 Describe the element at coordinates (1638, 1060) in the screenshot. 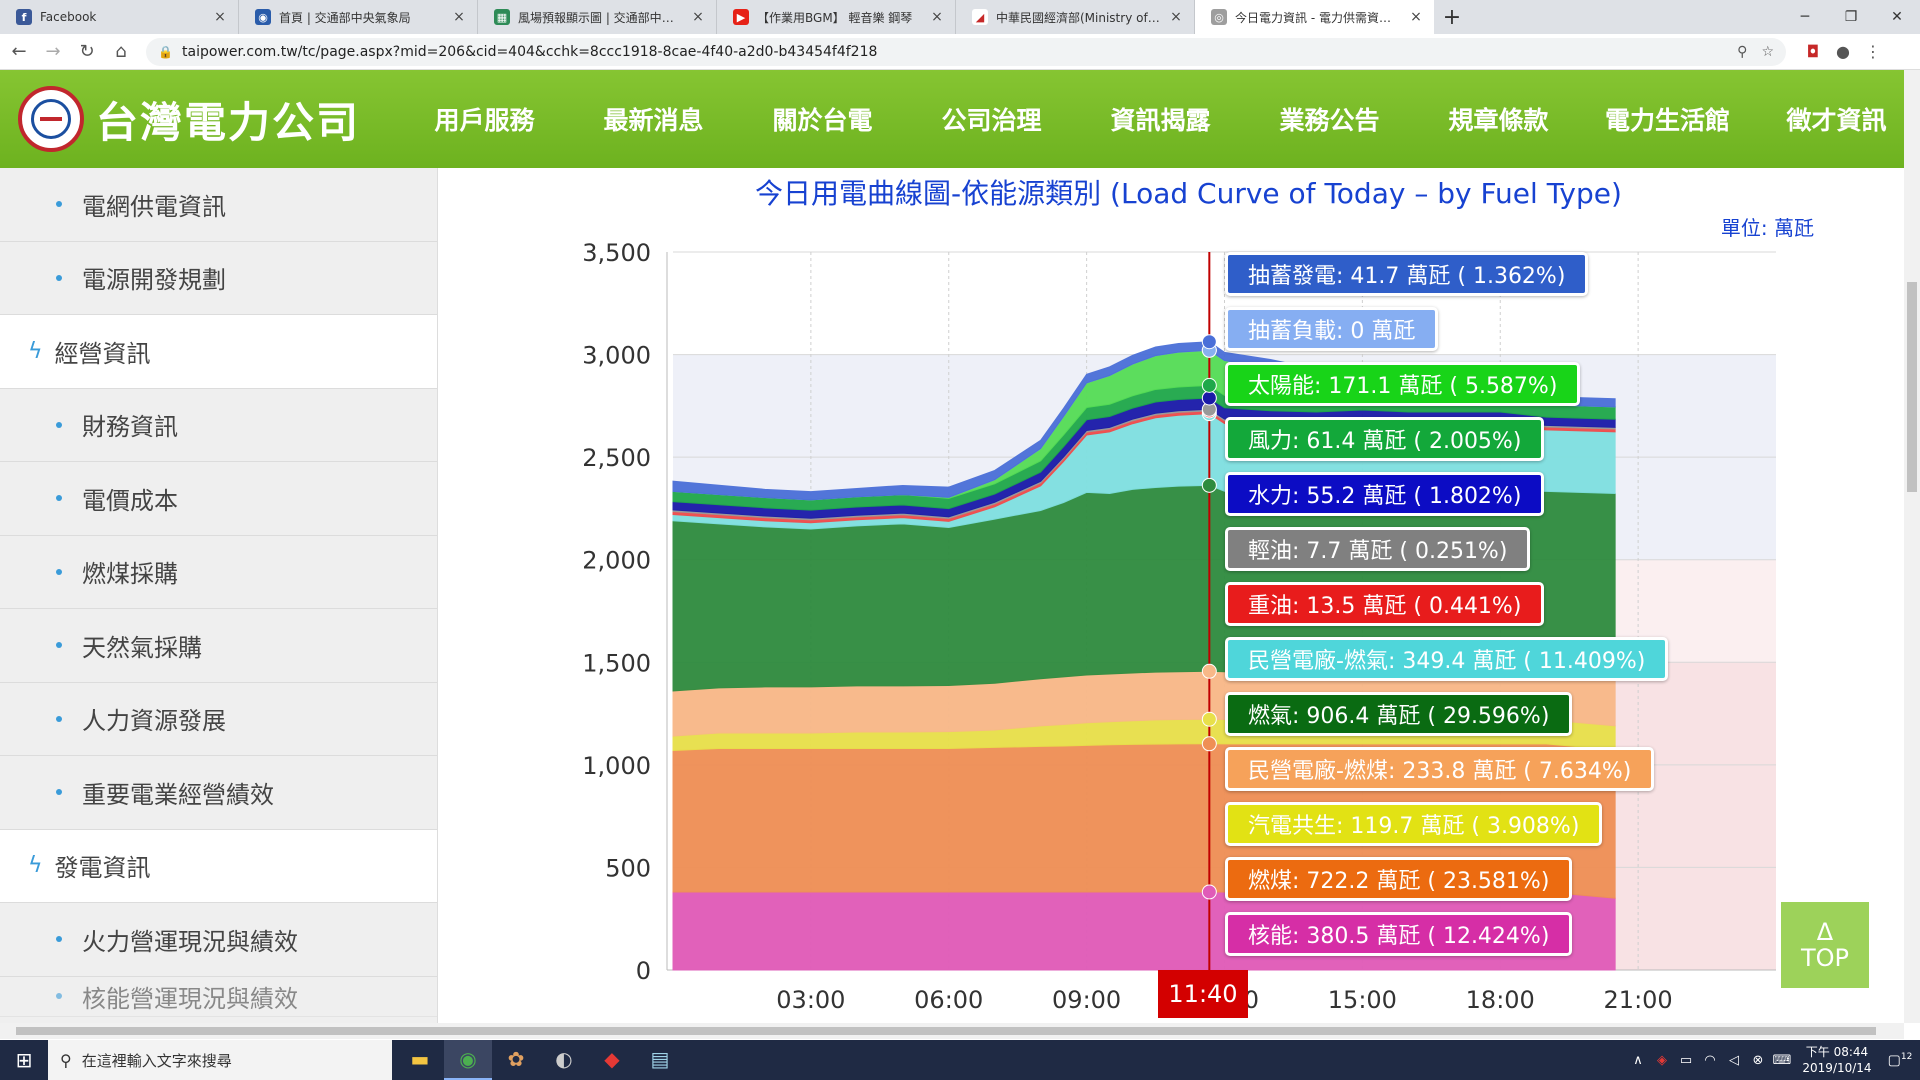

I see `tray-chevron-icon: ∧` at that location.